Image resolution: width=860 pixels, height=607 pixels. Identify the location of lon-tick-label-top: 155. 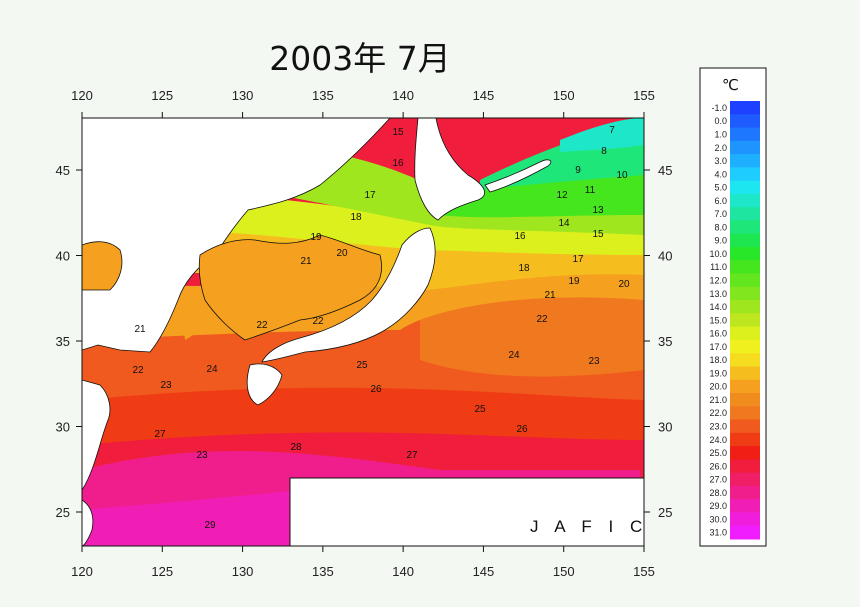
(644, 95).